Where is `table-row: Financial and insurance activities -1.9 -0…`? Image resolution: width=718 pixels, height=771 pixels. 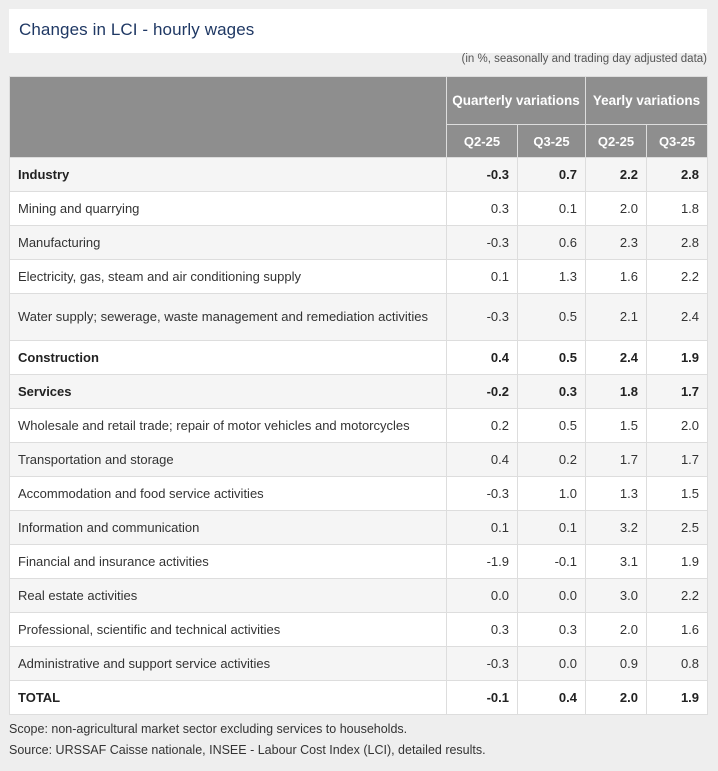
table-row: Financial and insurance activities -1.9 -0… is located at coordinates (359, 561).